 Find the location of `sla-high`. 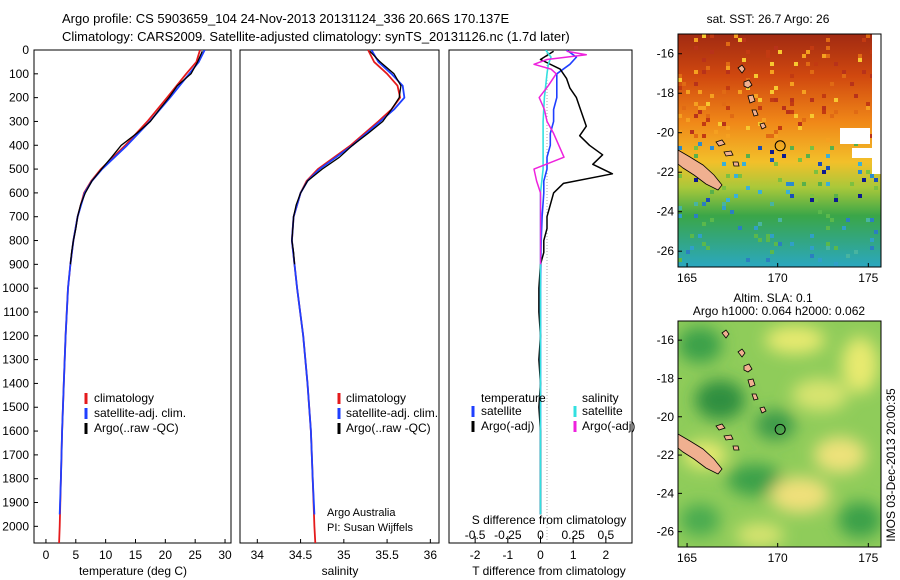

sla-high is located at coordinates (820, 395).